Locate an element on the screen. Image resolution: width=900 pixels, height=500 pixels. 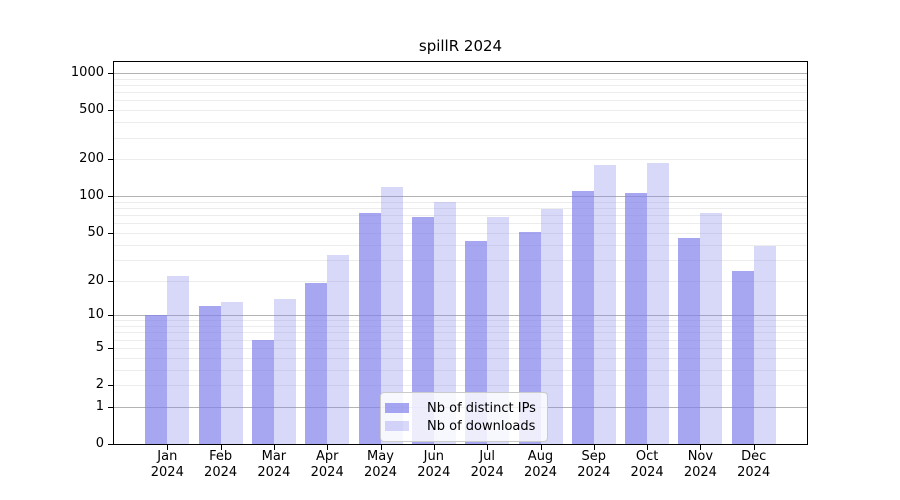
bar-nov-ips is located at coordinates (689, 341).